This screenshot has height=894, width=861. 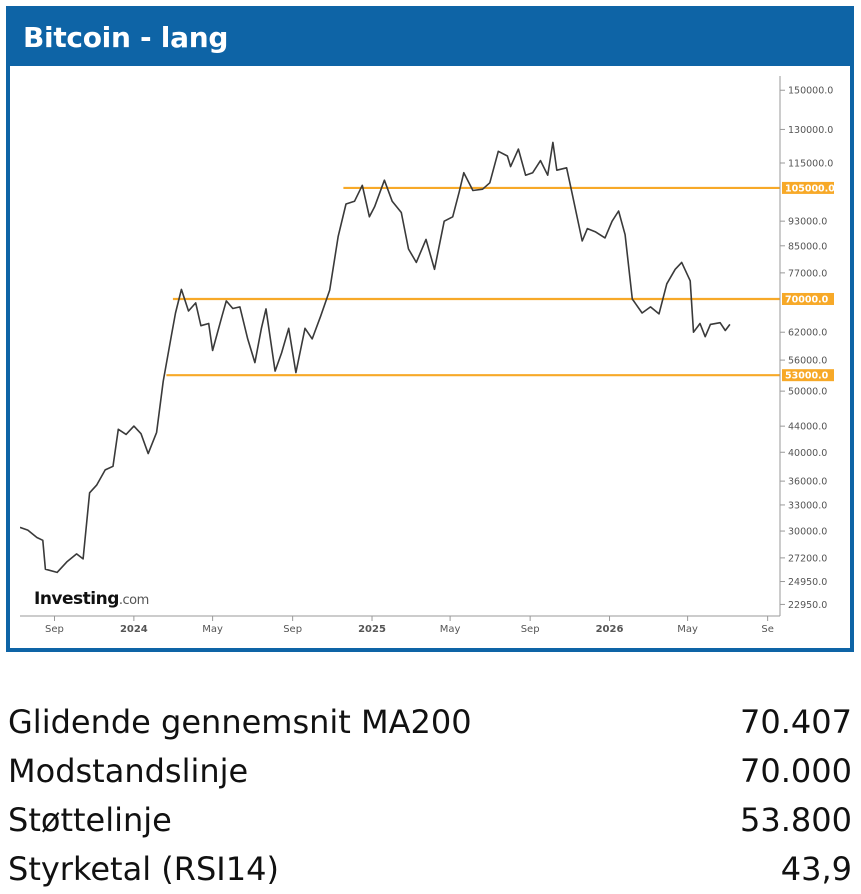 I want to click on y-tick-label: 40000.0, so click(x=807, y=453).